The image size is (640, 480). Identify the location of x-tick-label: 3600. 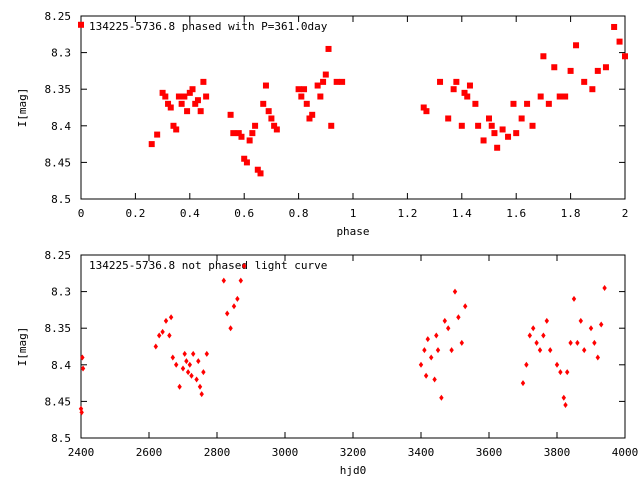
(489, 452).